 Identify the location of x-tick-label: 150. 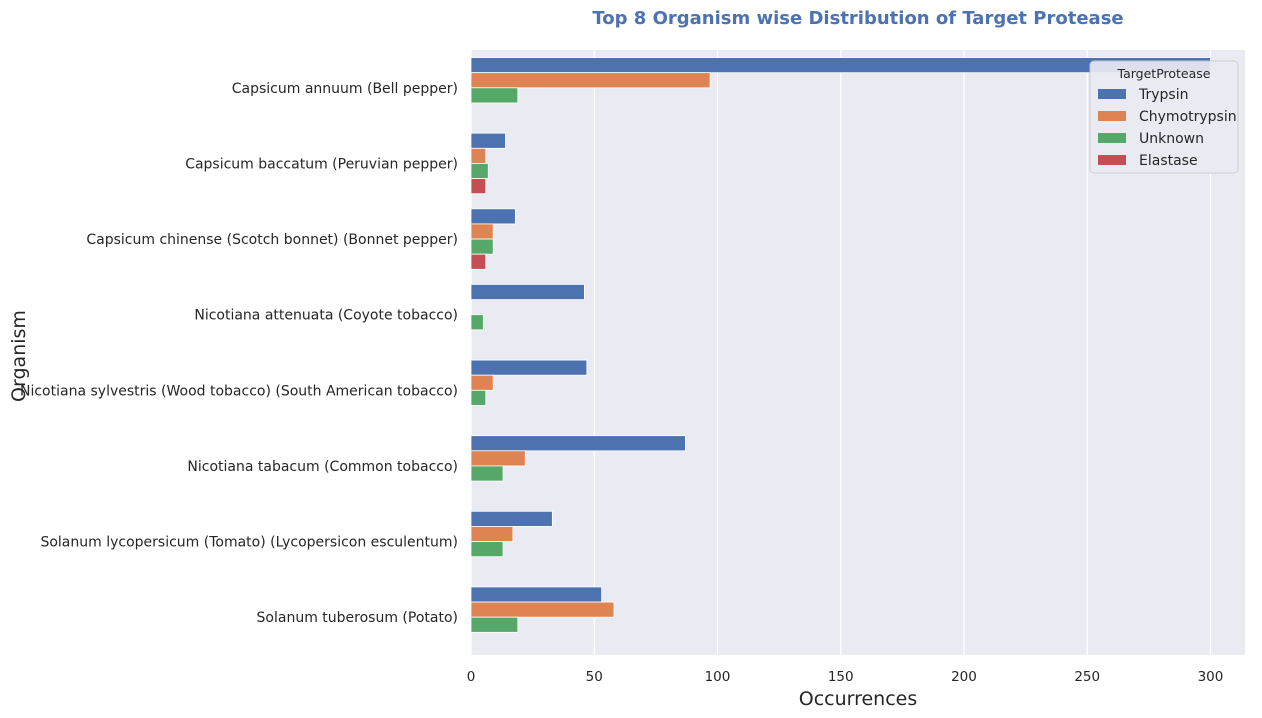
(841, 677).